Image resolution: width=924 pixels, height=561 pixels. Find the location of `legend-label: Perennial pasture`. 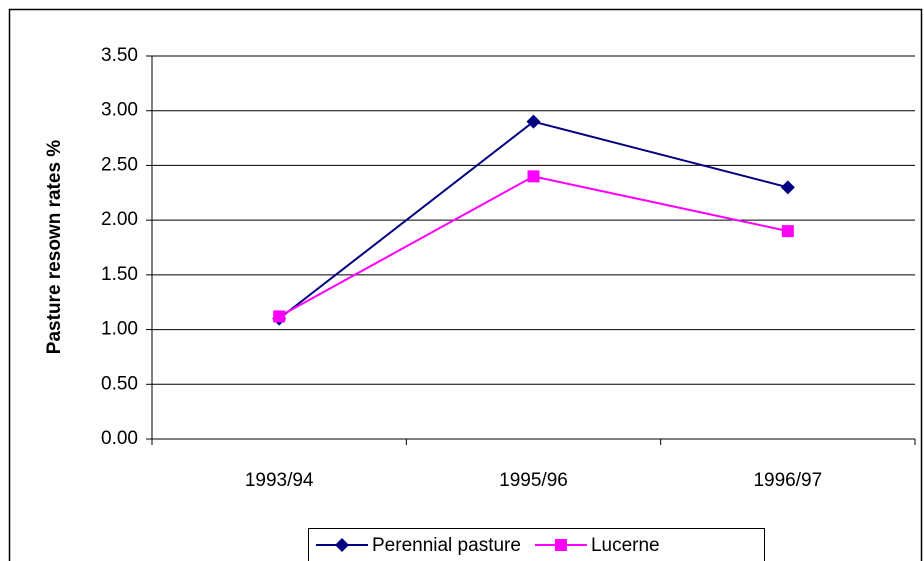

legend-label: Perennial pasture is located at coordinates (446, 545).